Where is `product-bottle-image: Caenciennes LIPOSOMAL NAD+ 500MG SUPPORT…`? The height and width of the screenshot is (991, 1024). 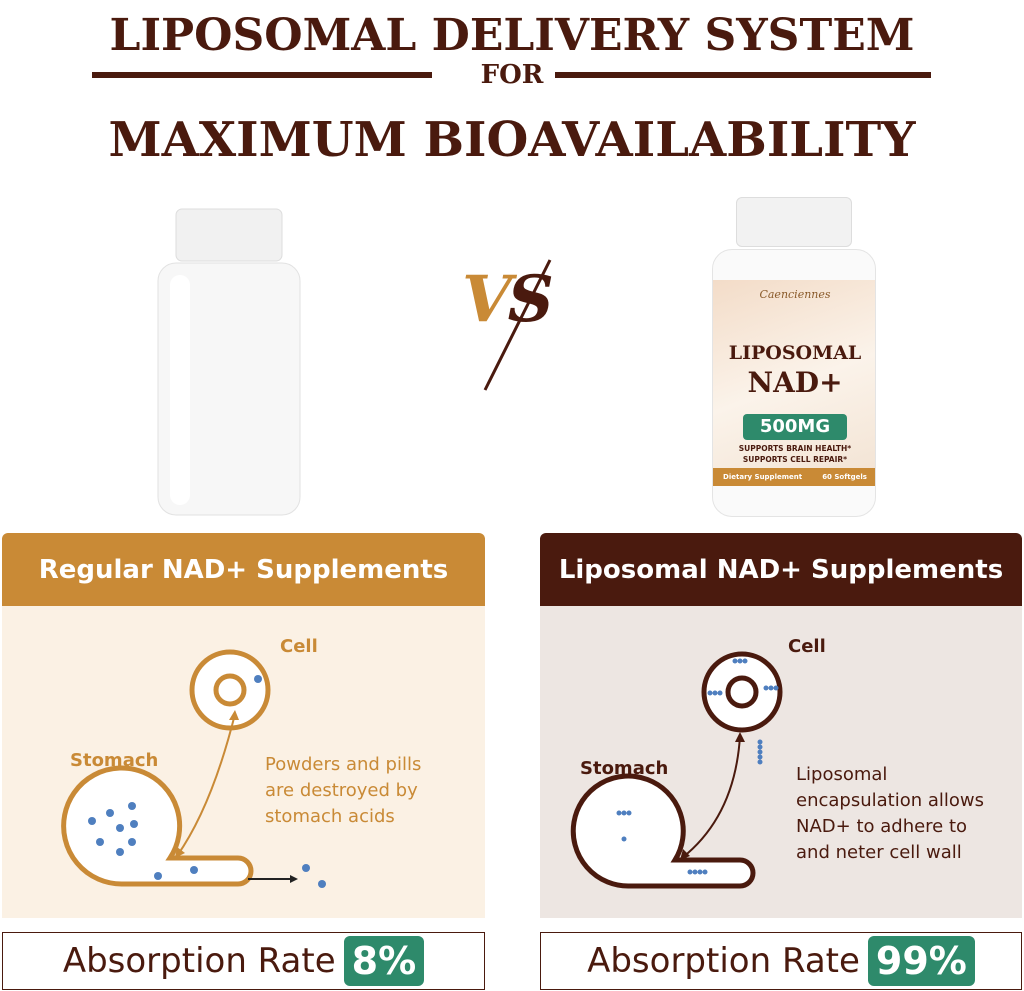
product-bottle-image: Caenciennes LIPOSOMAL NAD+ 500MG SUPPORT… is located at coordinates (793, 357).